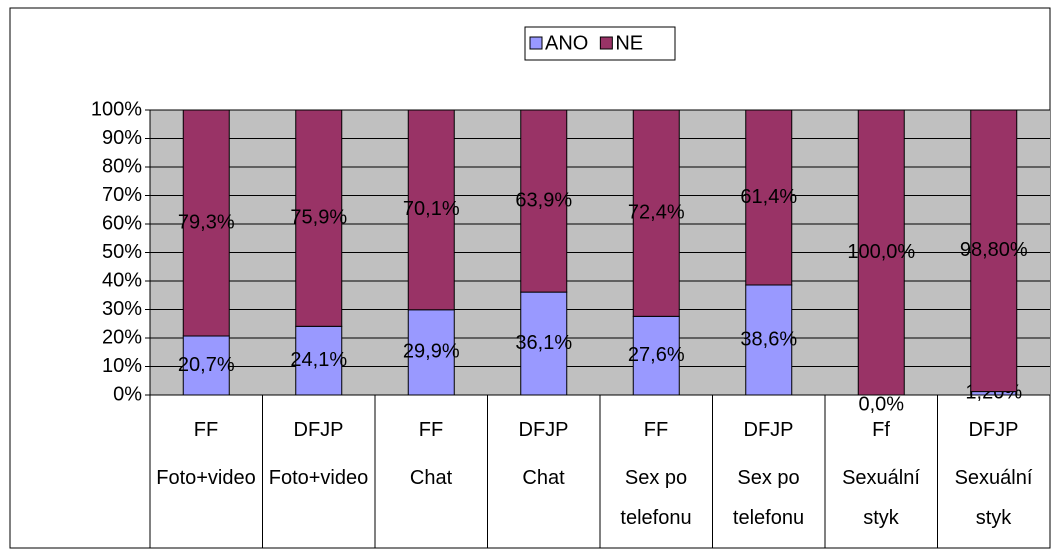 This screenshot has height=554, width=1062. Describe the element at coordinates (122, 309) in the screenshot. I see `y-tick-label: 30%` at that location.